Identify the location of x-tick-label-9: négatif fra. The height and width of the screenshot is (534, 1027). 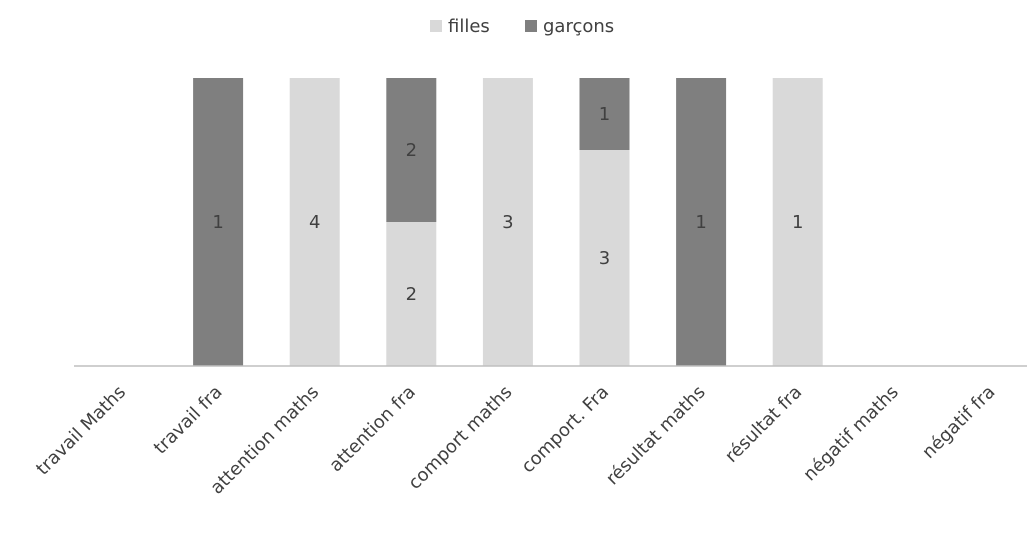
(958, 422).